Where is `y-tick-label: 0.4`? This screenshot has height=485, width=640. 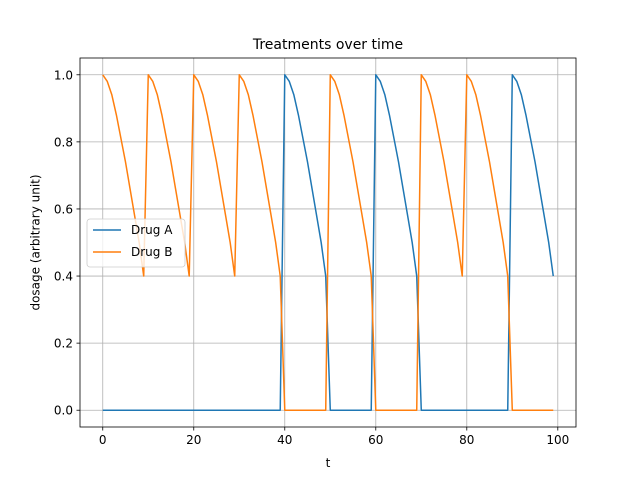 y-tick-label: 0.4 is located at coordinates (63, 277).